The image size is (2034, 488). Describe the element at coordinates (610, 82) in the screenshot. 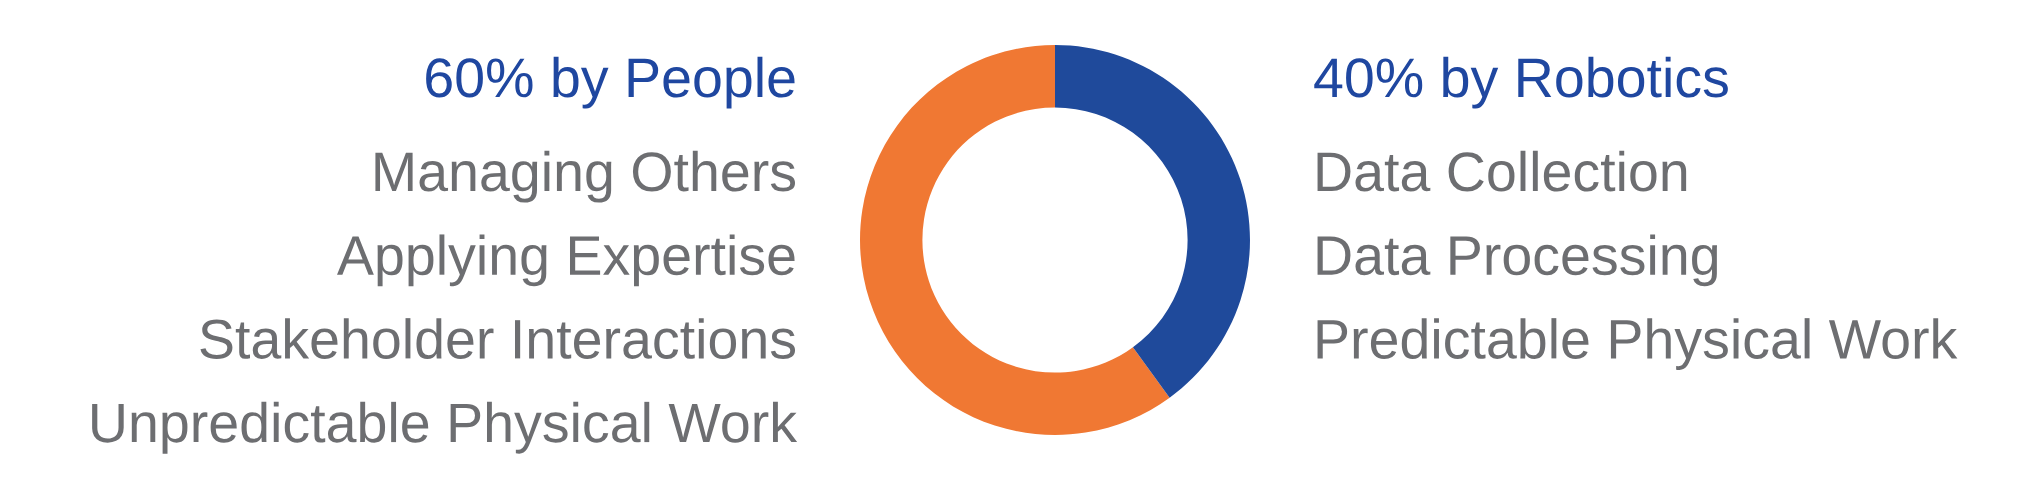

I see `slice-label: 60% by People` at that location.